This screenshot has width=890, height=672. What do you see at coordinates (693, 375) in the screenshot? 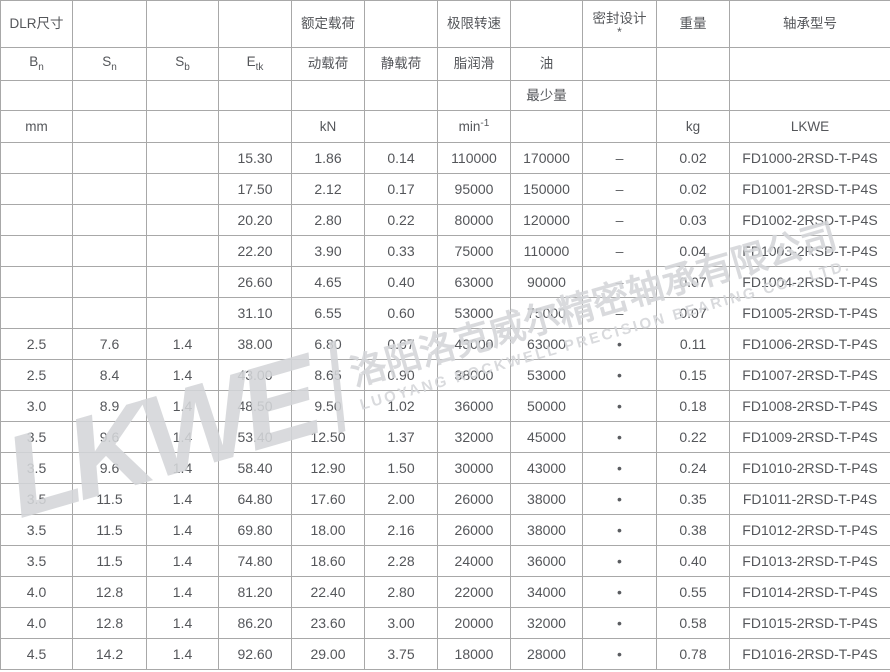
I see `table-cell: 0.15` at bounding box center [693, 375].